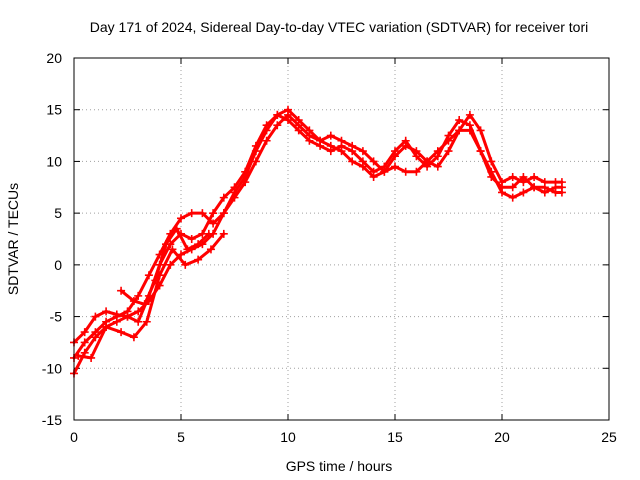 The width and height of the screenshot is (640, 480). I want to click on x-tick-label: 15, so click(395, 437).